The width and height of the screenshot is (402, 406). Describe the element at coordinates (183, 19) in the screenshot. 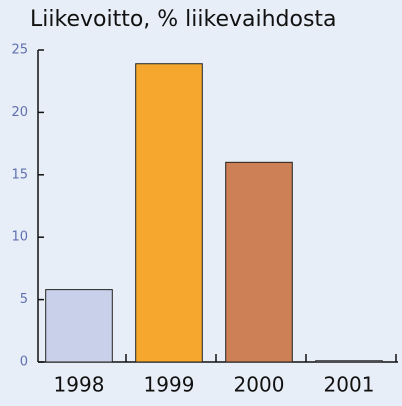

I see `chart-title: Liikevoitto, % liikevaihdosta` at that location.